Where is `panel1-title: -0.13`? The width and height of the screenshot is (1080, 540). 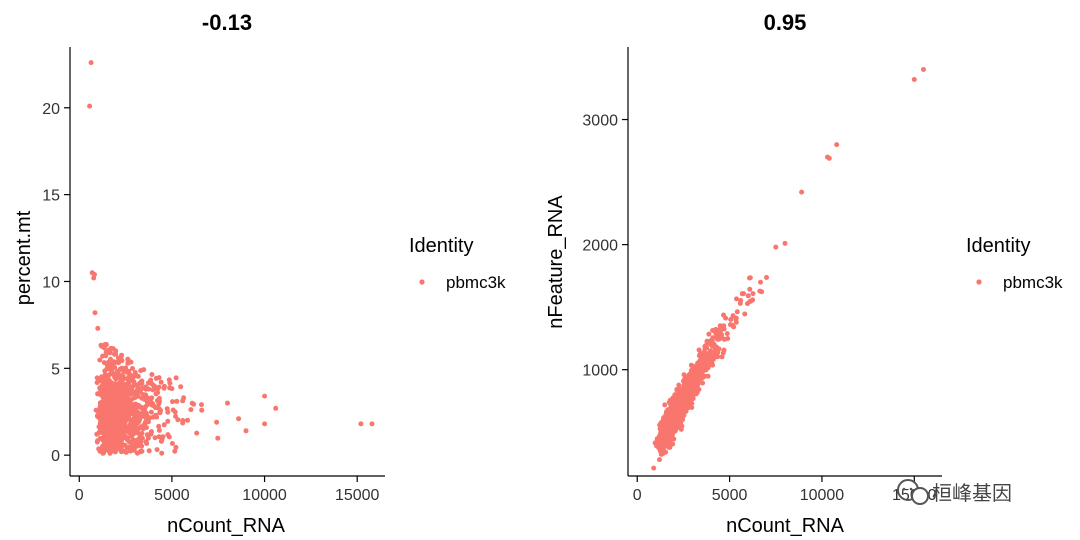 panel1-title: -0.13 is located at coordinates (227, 22).